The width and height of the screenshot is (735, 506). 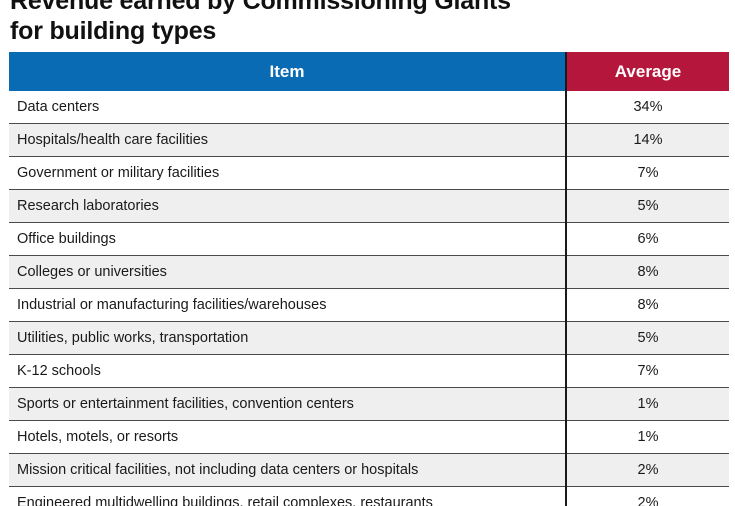 I want to click on figure-title-line-2: for building types, so click(x=113, y=31).